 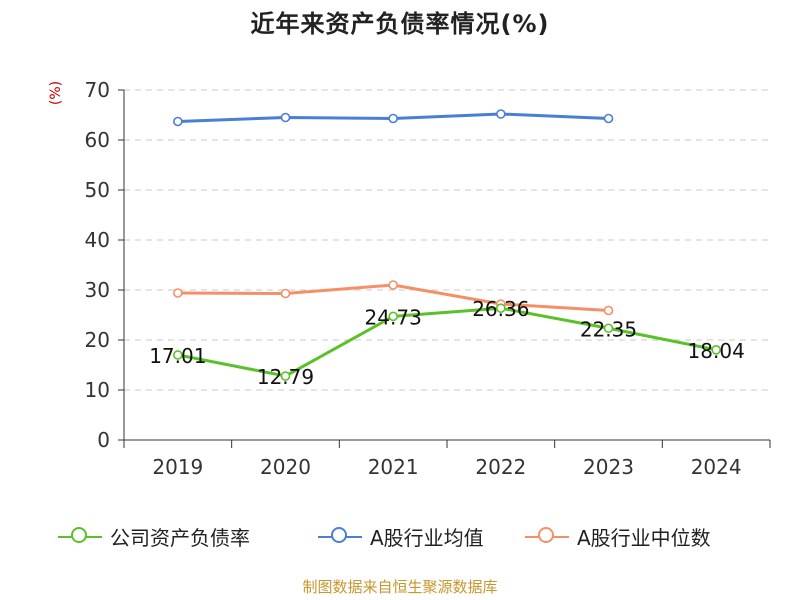 I want to click on x-tick-label: 2023, so click(x=608, y=467).